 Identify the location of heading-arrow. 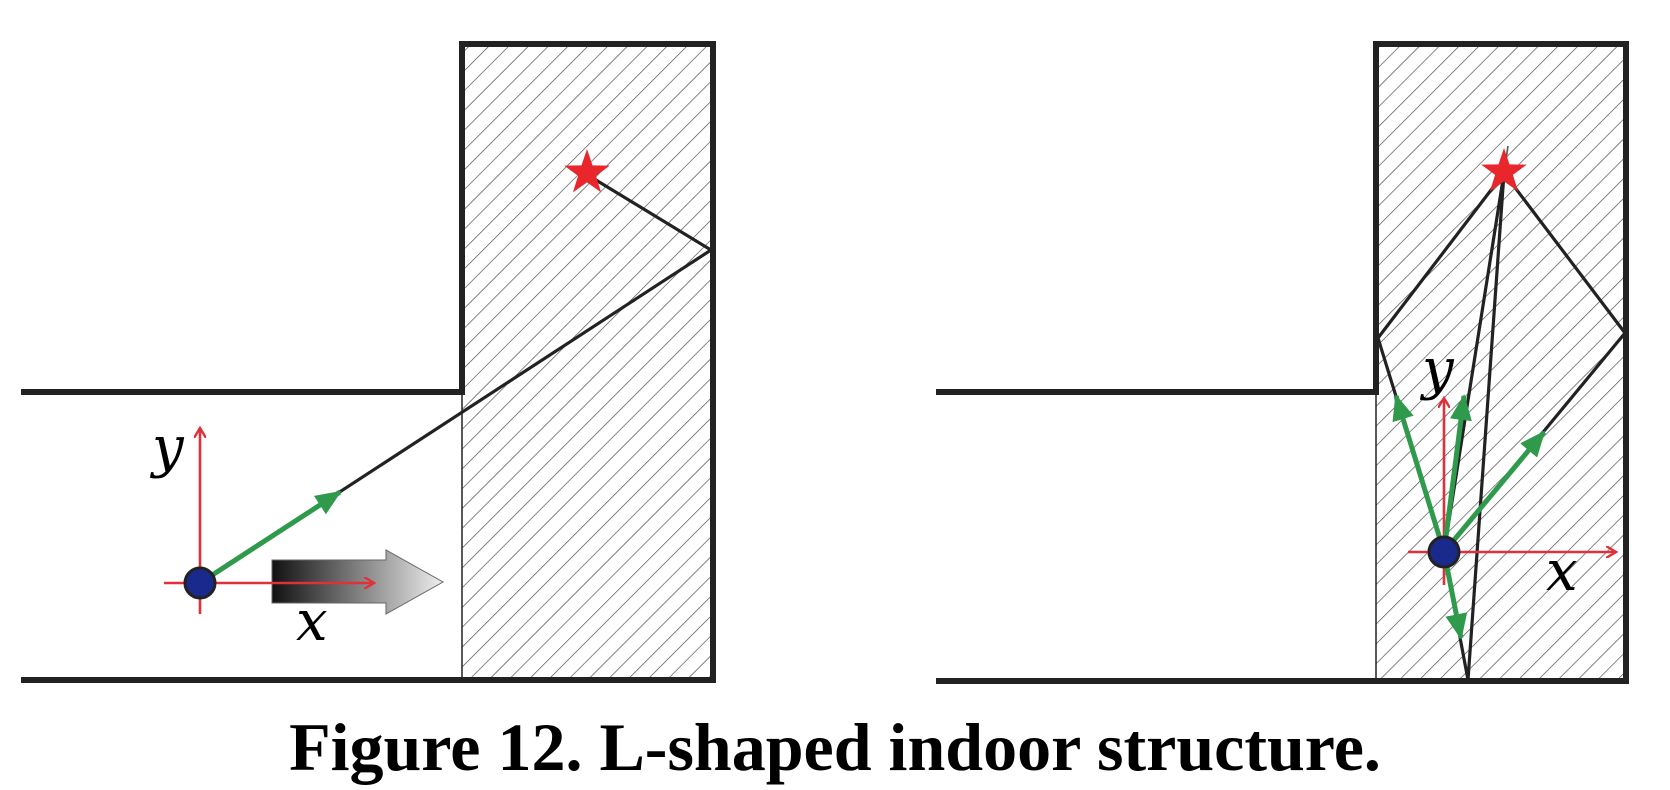
(270, 537).